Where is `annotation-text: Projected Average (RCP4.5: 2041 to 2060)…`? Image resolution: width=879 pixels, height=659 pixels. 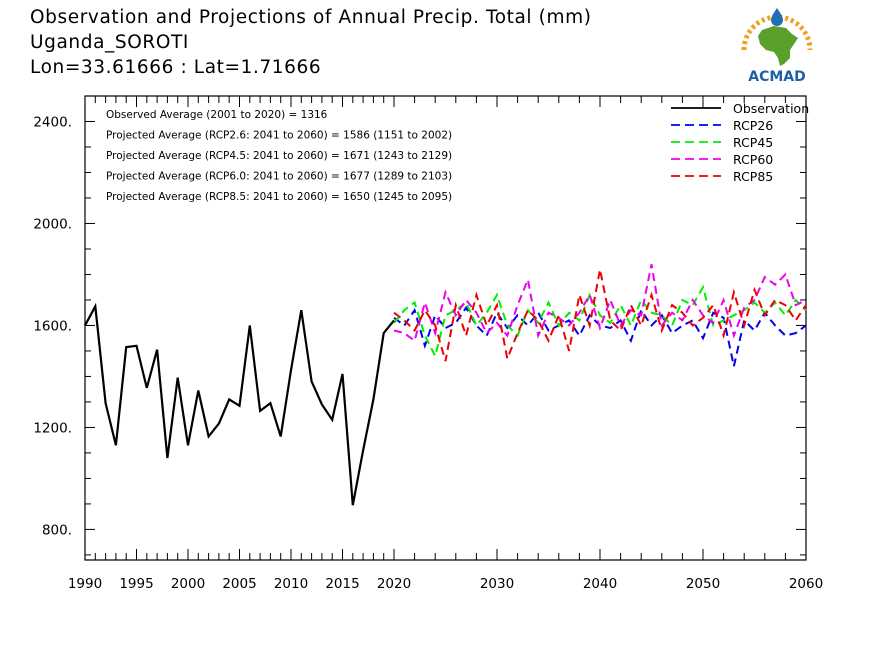
annotation-text: Projected Average (RCP4.5: 2041 to 2060)… is located at coordinates (279, 156).